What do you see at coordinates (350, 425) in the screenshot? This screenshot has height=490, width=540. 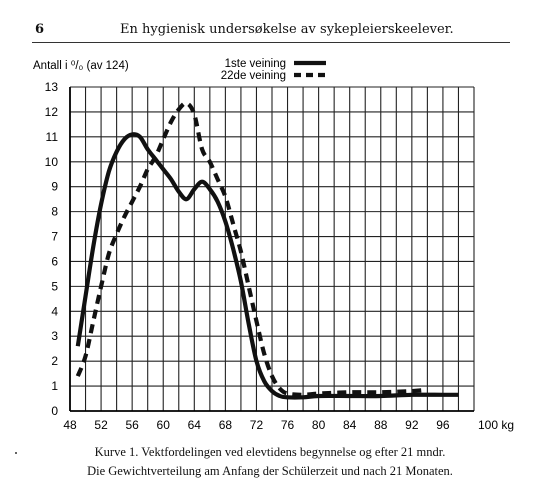 I see `x-tick-label-84: 84` at bounding box center [350, 425].